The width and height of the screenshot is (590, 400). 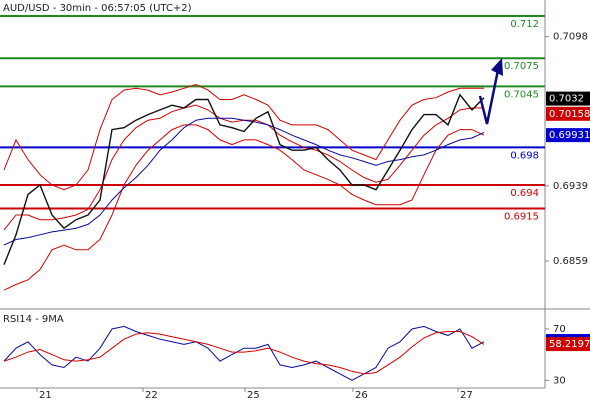 What do you see at coordinates (45, 395) in the screenshot?
I see `x-tick-label: 21` at bounding box center [45, 395].